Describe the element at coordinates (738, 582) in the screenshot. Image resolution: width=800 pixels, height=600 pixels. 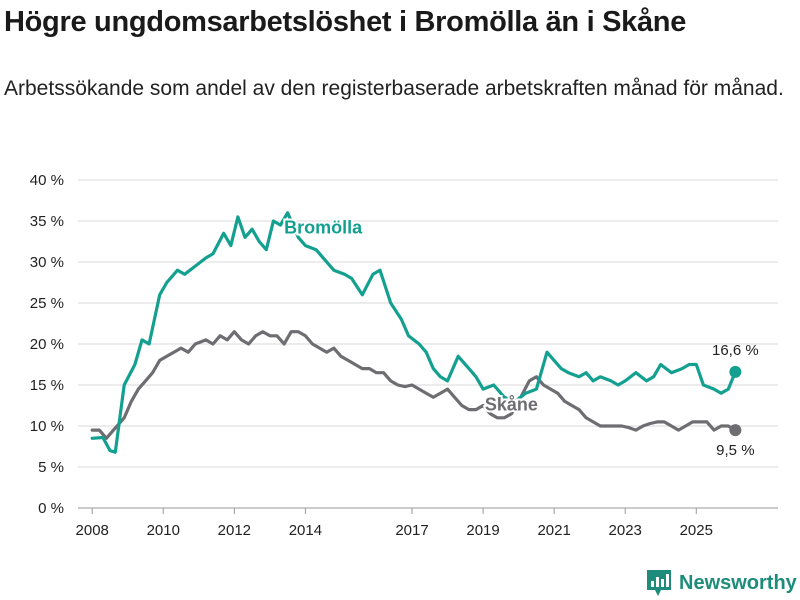
I see `brand-name: Newsworthy` at that location.